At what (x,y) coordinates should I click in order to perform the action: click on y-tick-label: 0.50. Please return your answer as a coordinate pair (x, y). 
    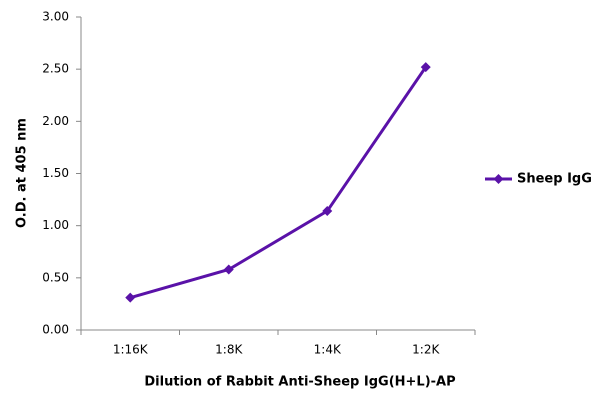
    Looking at the image, I should click on (55, 277).